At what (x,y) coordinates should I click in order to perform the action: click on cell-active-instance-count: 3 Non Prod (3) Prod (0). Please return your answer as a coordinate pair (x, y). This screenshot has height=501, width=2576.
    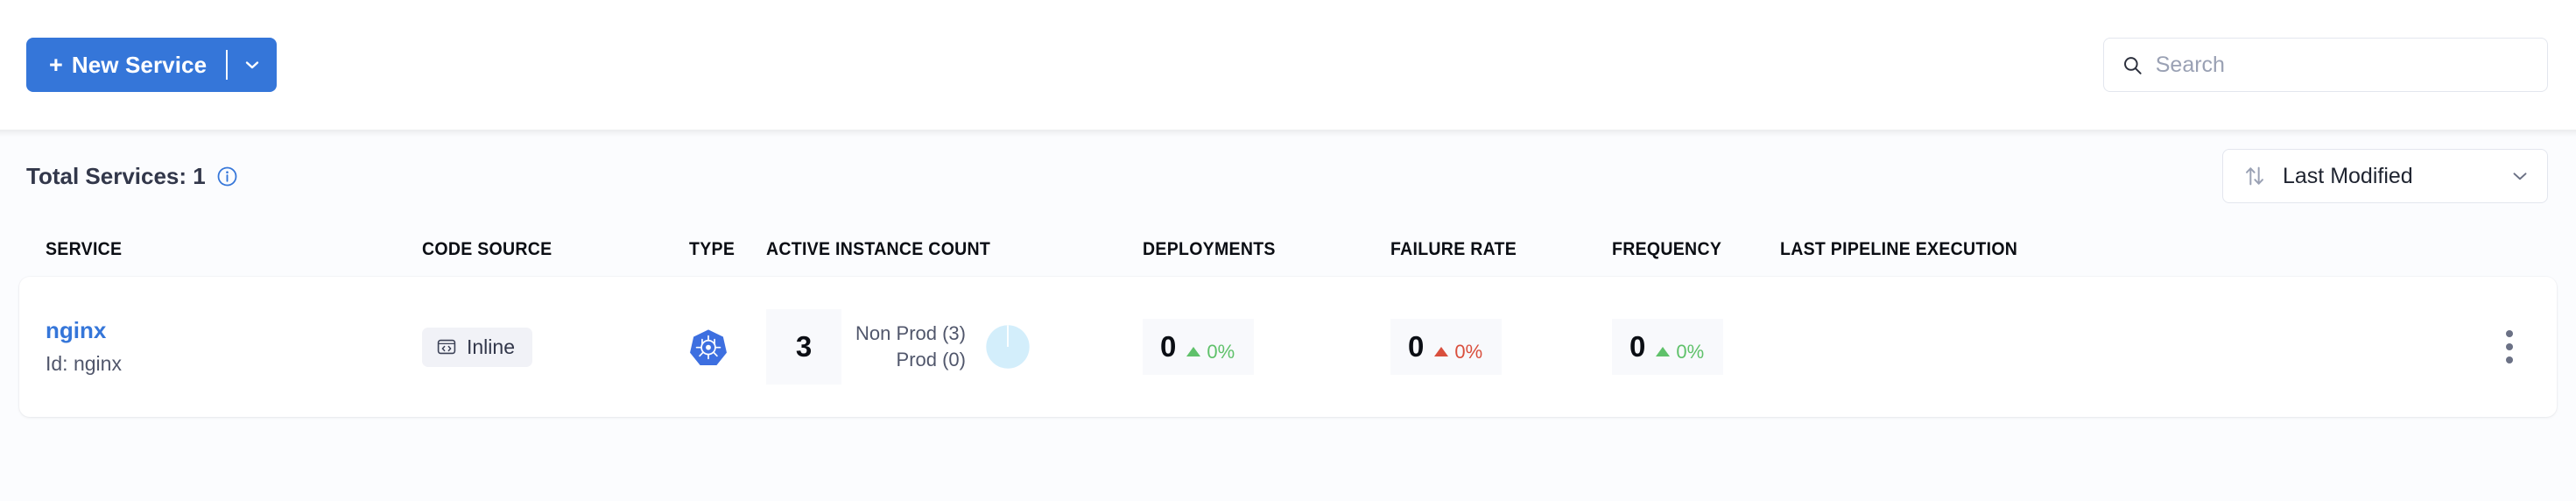
    Looking at the image, I should click on (954, 347).